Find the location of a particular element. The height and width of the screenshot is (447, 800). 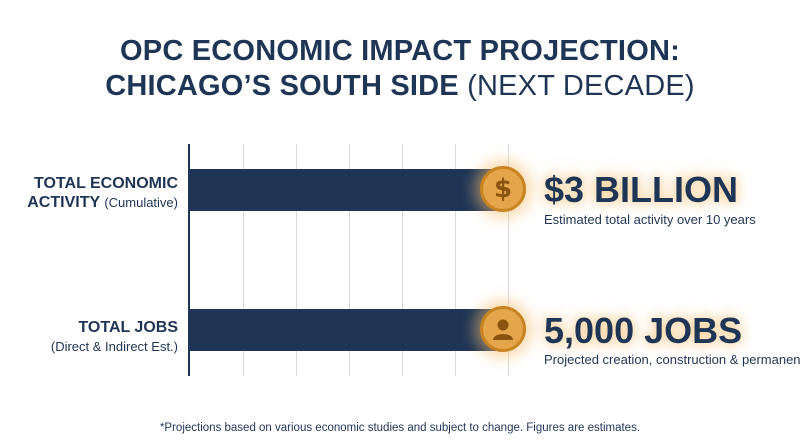

person-icon is located at coordinates (503, 329).